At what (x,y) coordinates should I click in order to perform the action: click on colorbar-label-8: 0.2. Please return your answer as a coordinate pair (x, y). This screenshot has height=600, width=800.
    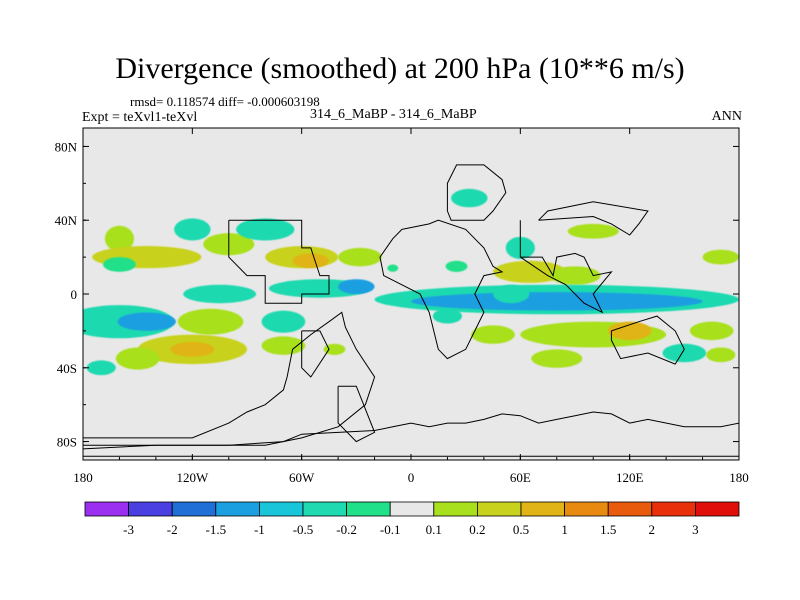
    Looking at the image, I should click on (477, 529).